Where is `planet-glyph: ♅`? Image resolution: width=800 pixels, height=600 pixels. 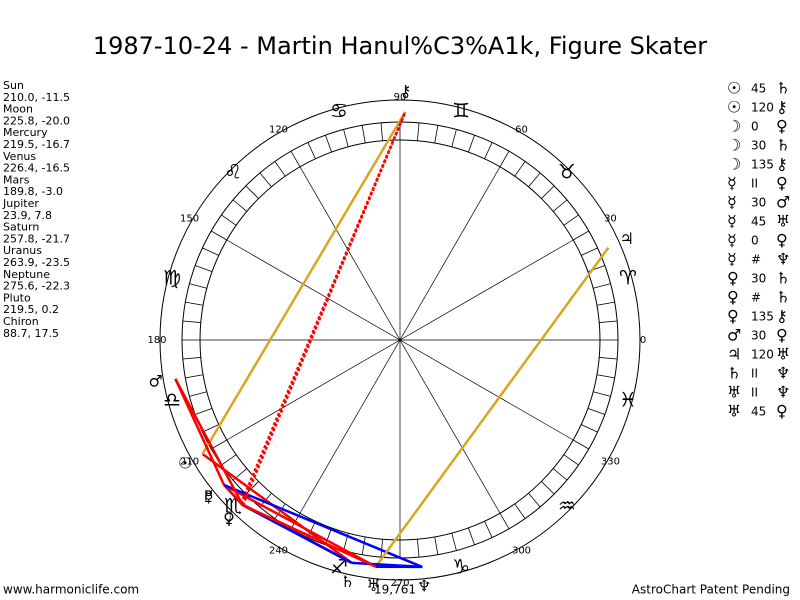
planet-glyph: ♅ is located at coordinates (373, 585).